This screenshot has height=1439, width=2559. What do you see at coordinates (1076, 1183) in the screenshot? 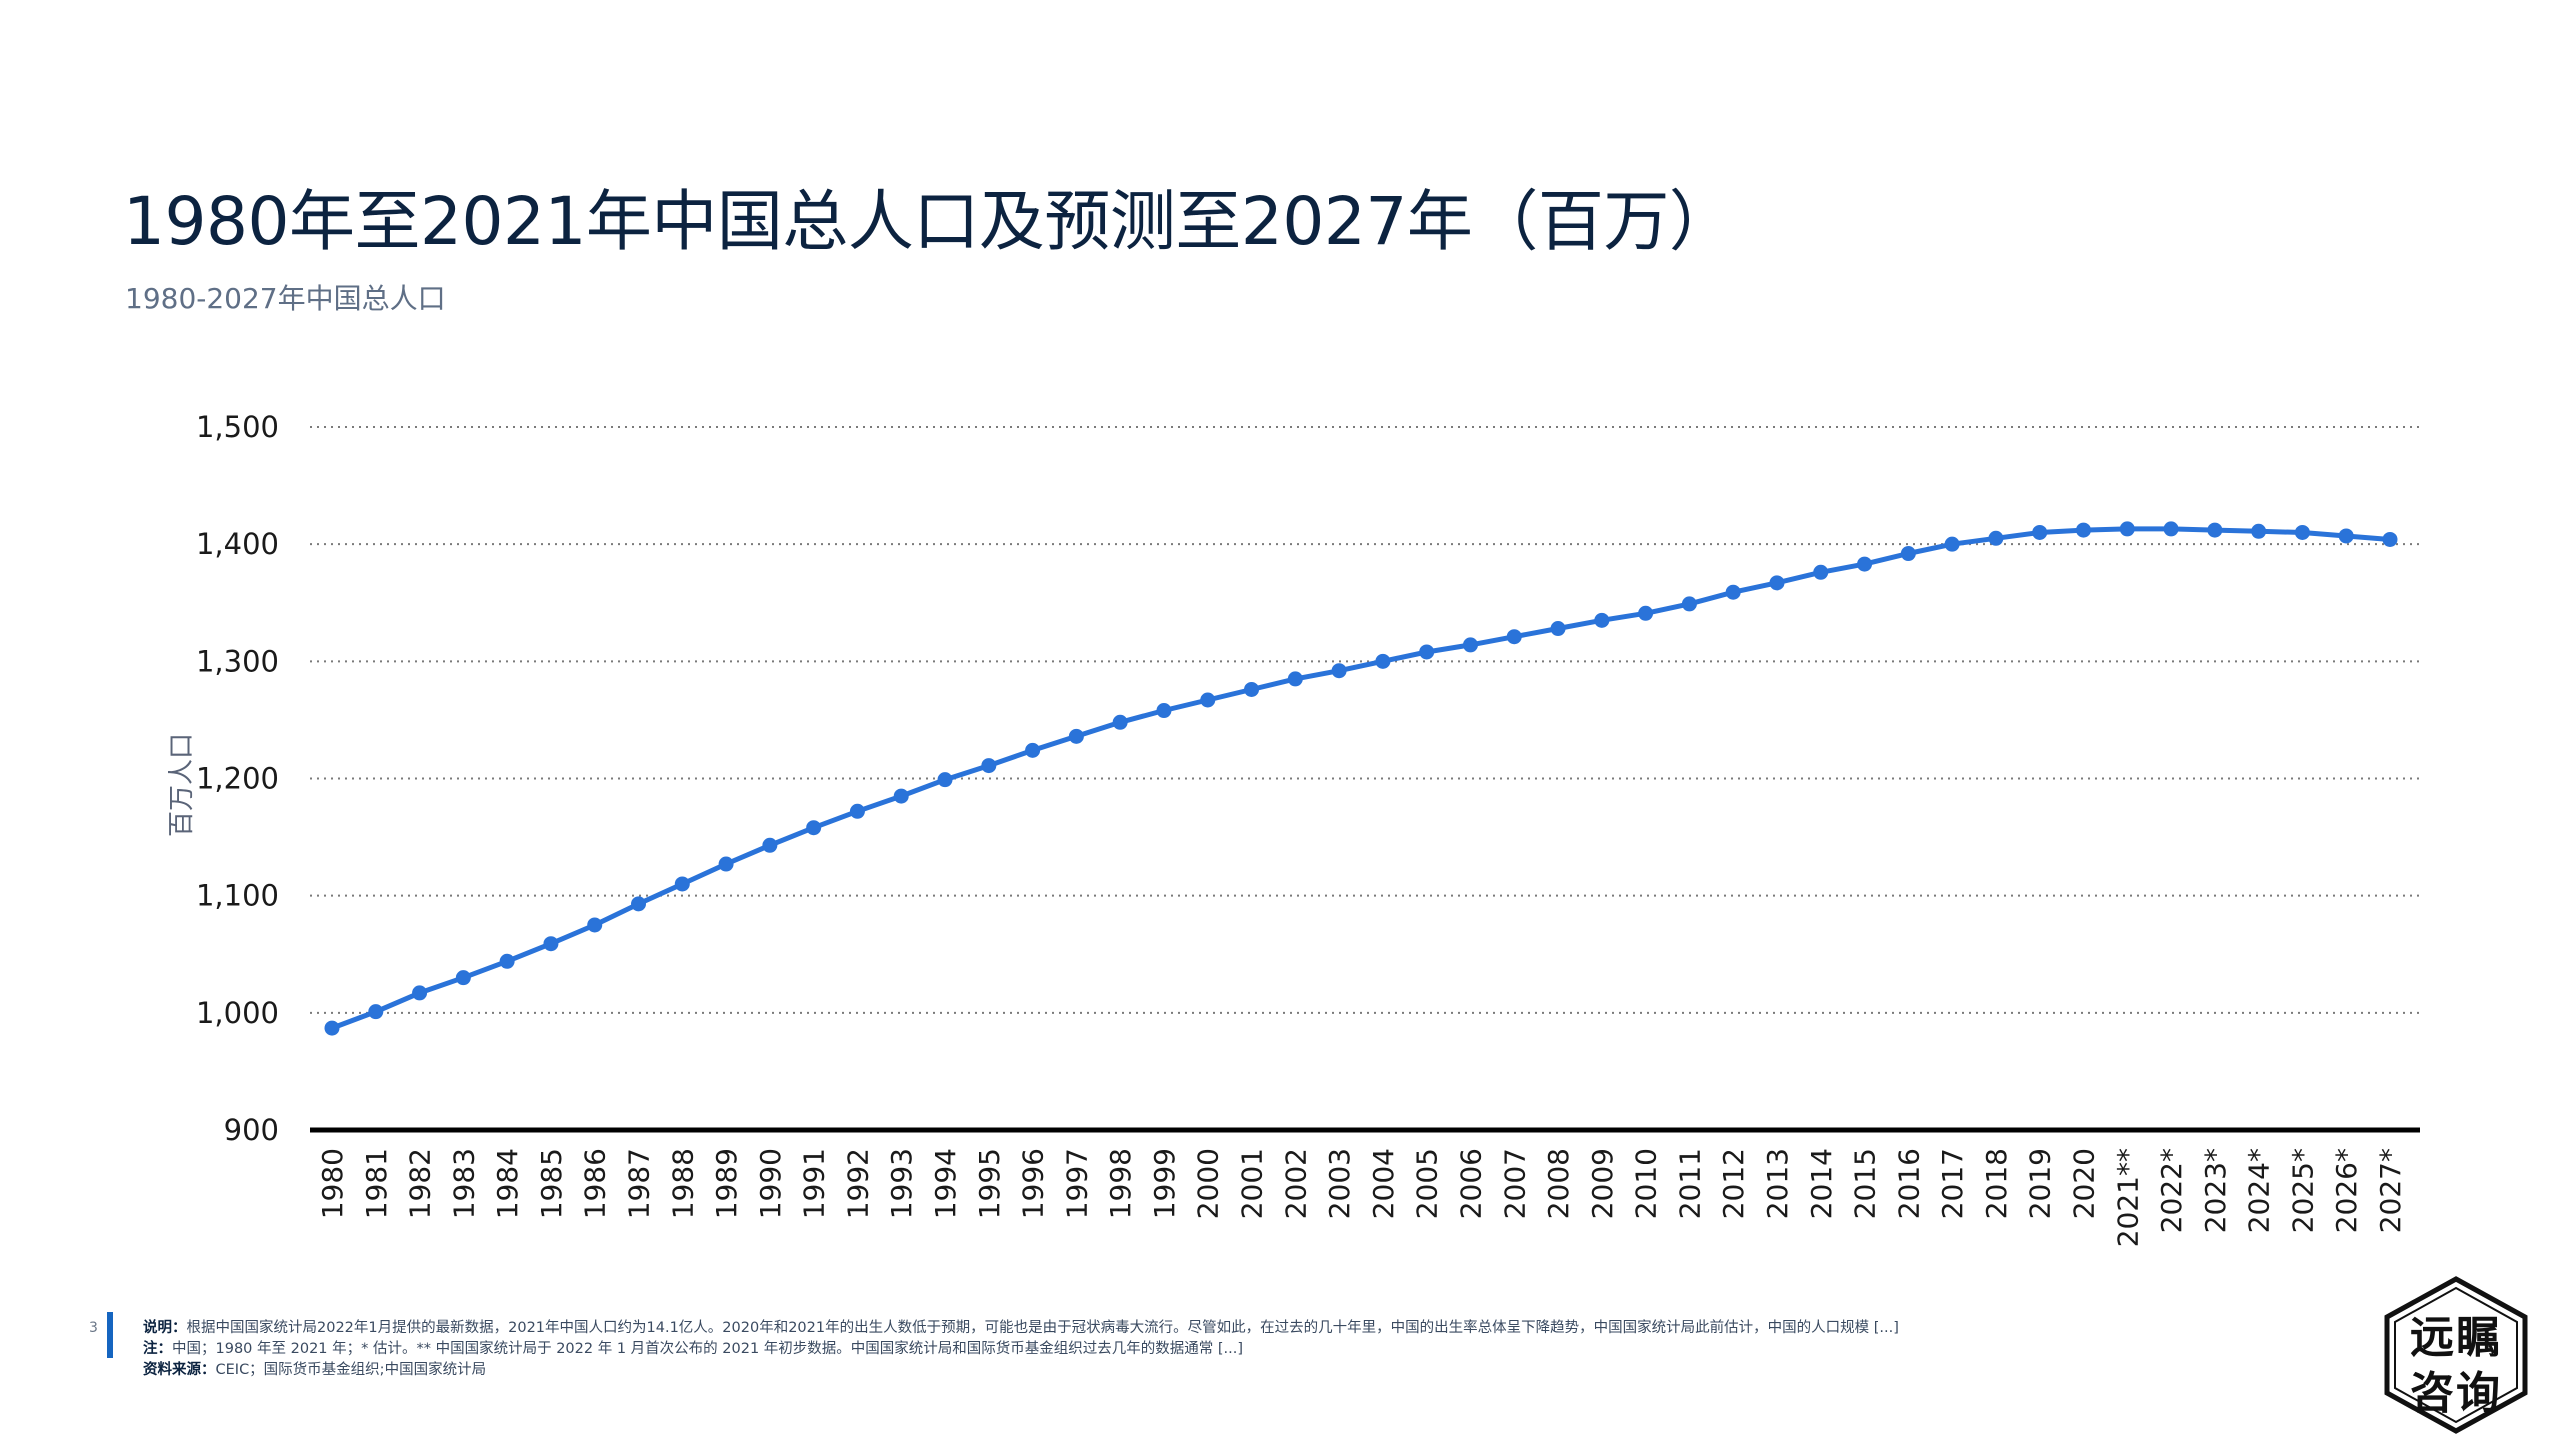
I see `x-tick-label: 1997` at bounding box center [1076, 1183].